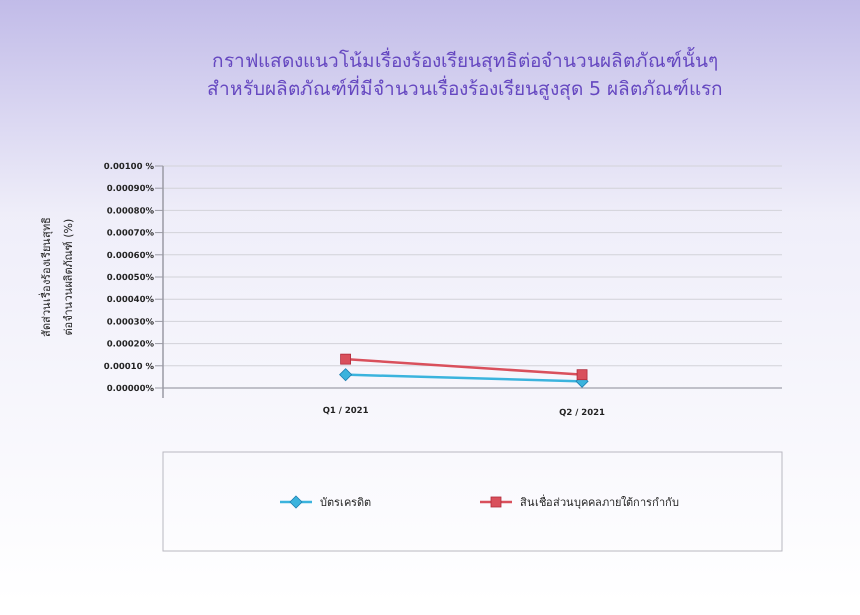  I want to click on x-tick-label: Q2 / 2021, so click(582, 413).